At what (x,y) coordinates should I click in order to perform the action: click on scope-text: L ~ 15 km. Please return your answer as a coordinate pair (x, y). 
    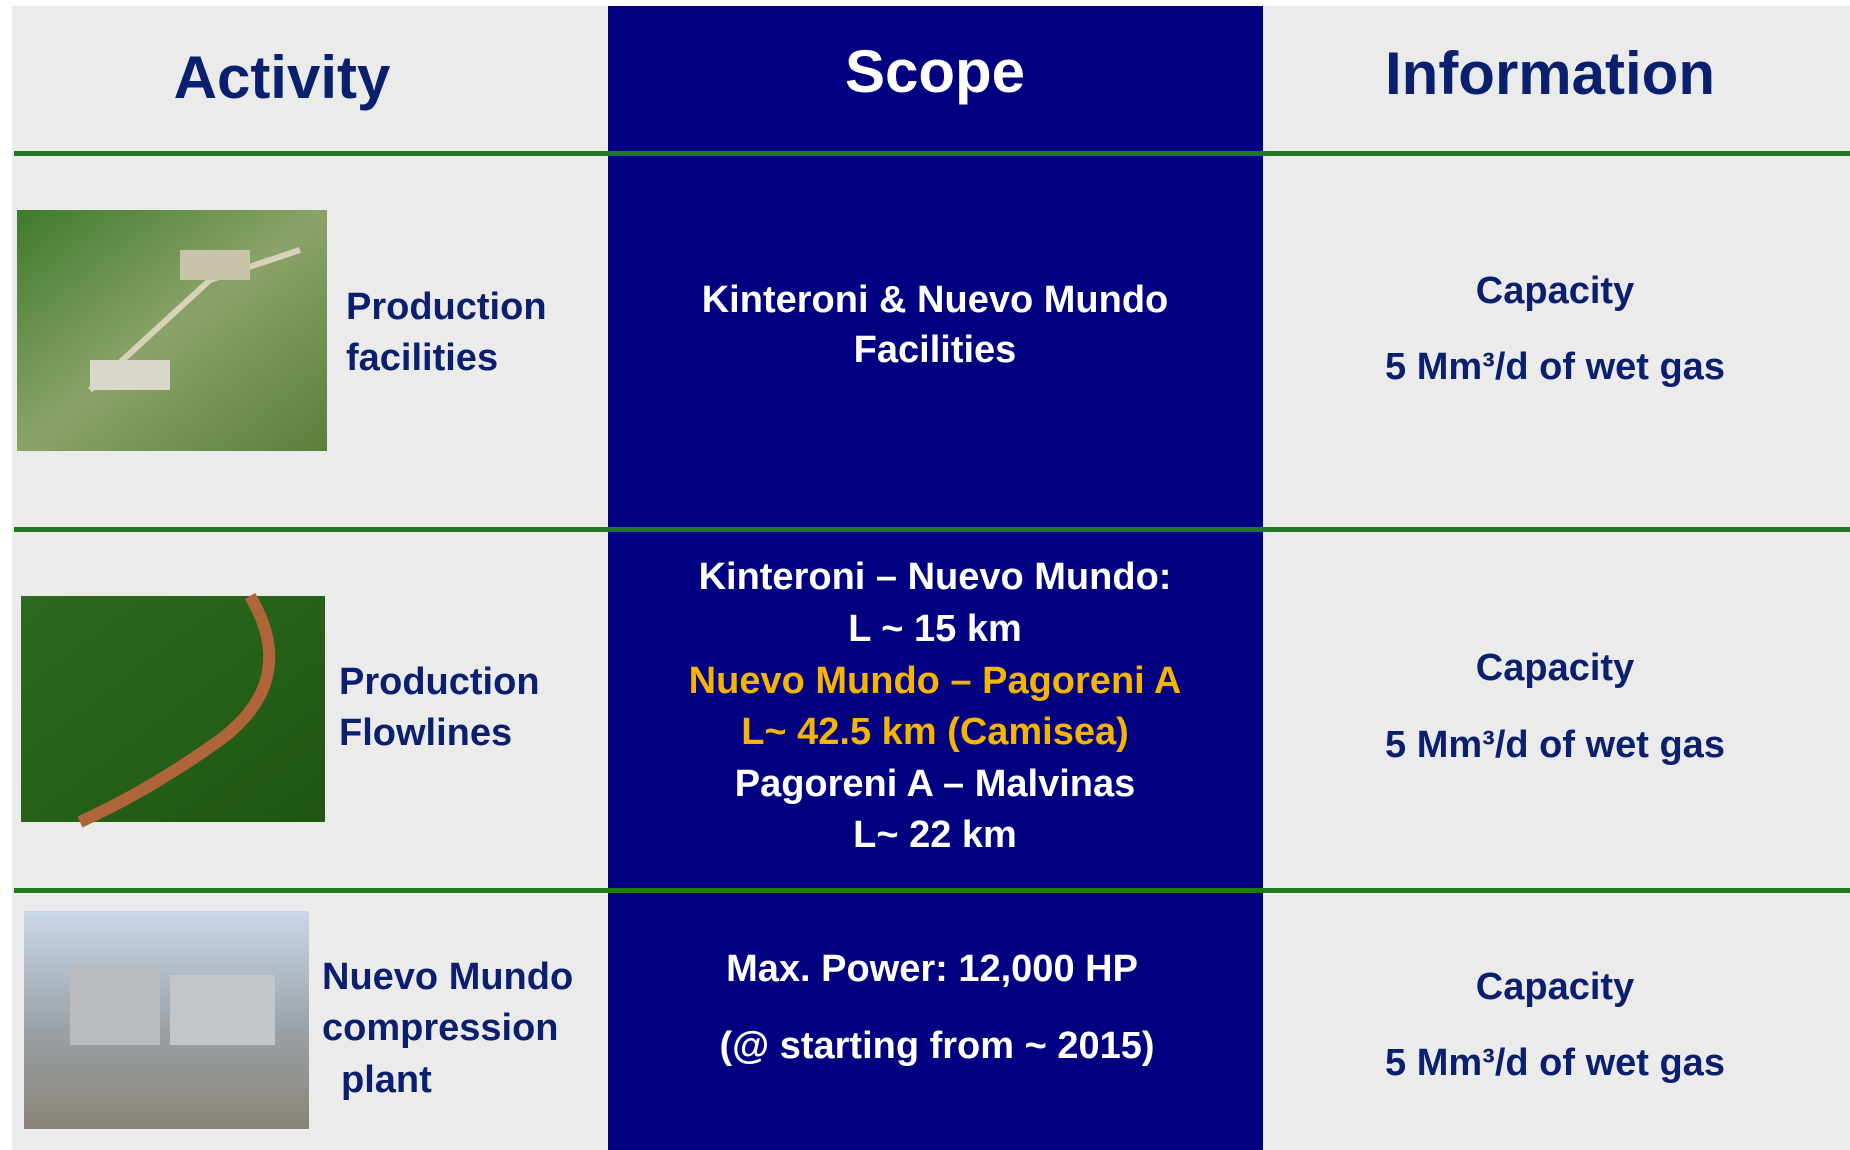
    Looking at the image, I should click on (935, 629).